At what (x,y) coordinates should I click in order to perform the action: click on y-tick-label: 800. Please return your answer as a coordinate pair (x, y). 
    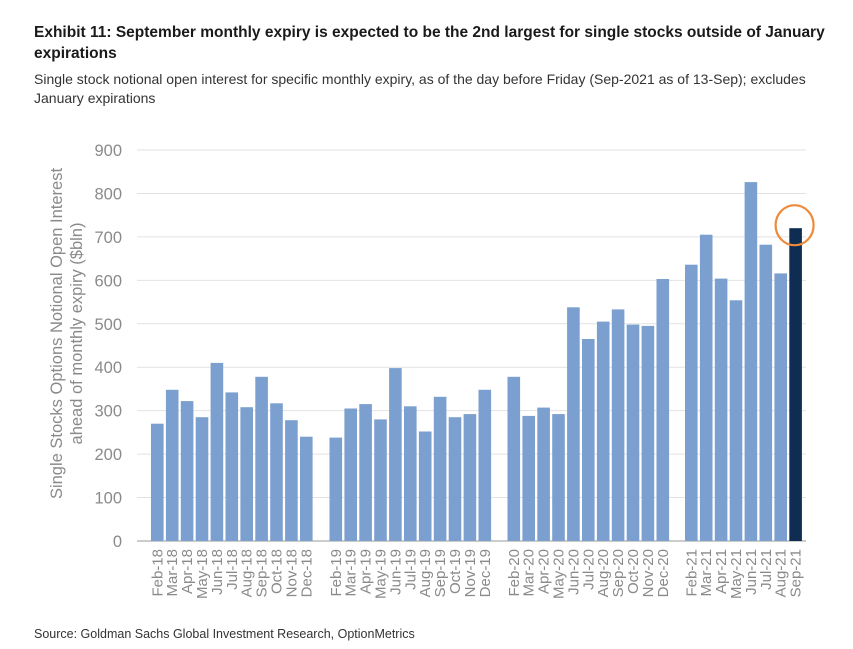
    Looking at the image, I should click on (108, 194).